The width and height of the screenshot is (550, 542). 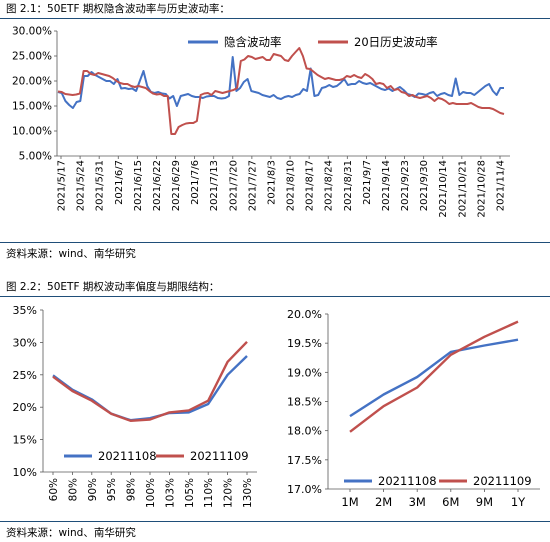 I want to click on x-tick-label: 2021/6/15, so click(x=138, y=185).